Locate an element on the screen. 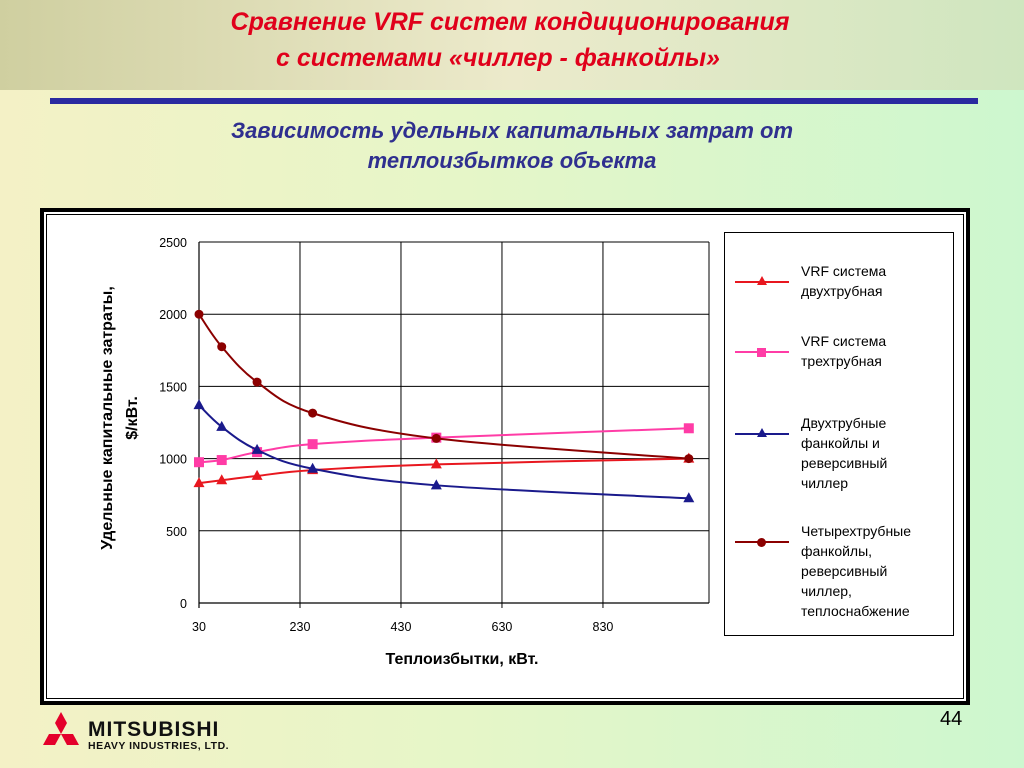 The image size is (1024, 768). legend-label-line: двухтрубная is located at coordinates (842, 291).